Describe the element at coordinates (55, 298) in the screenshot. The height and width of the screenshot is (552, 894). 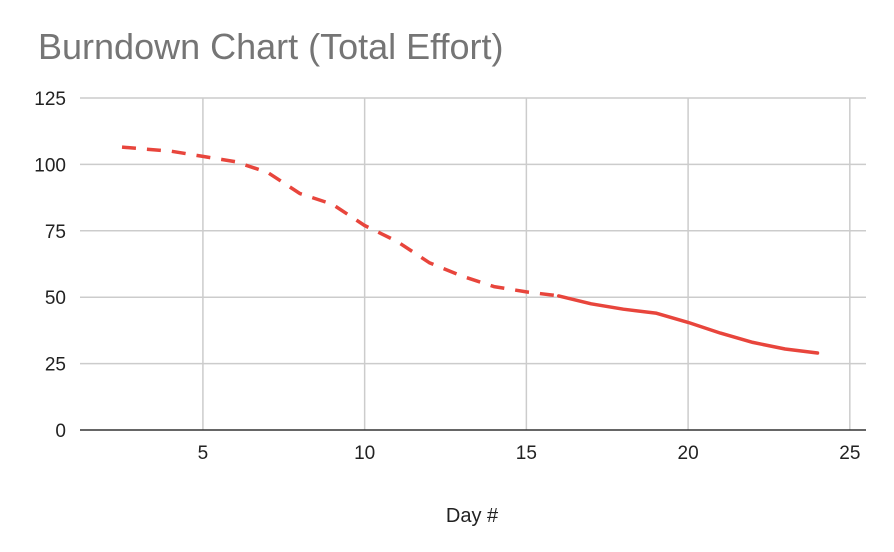
I see `y-tick-label: 50` at that location.